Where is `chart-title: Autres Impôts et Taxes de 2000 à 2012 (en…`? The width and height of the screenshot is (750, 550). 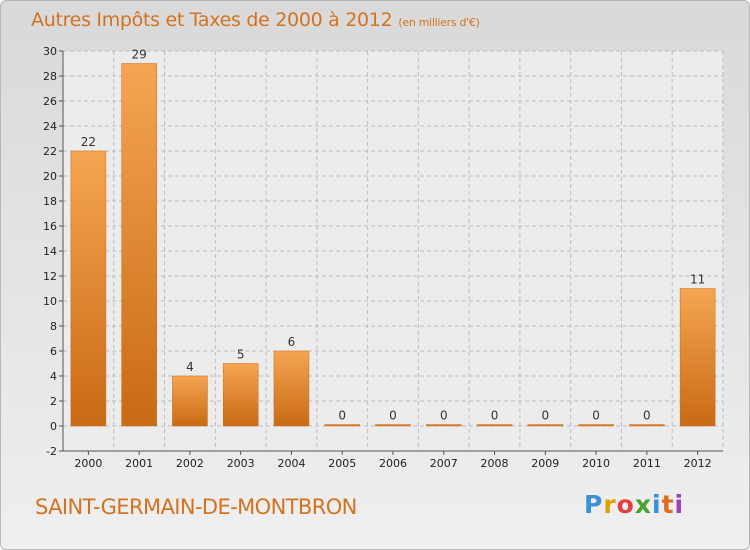 chart-title: Autres Impôts et Taxes de 2000 à 2012 (en… is located at coordinates (255, 20).